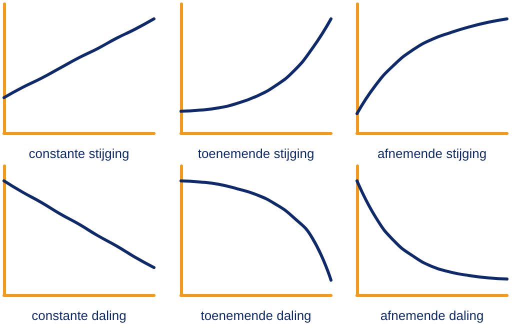  Describe the element at coordinates (79, 315) in the screenshot. I see `x-axis-title: constante daling` at that location.